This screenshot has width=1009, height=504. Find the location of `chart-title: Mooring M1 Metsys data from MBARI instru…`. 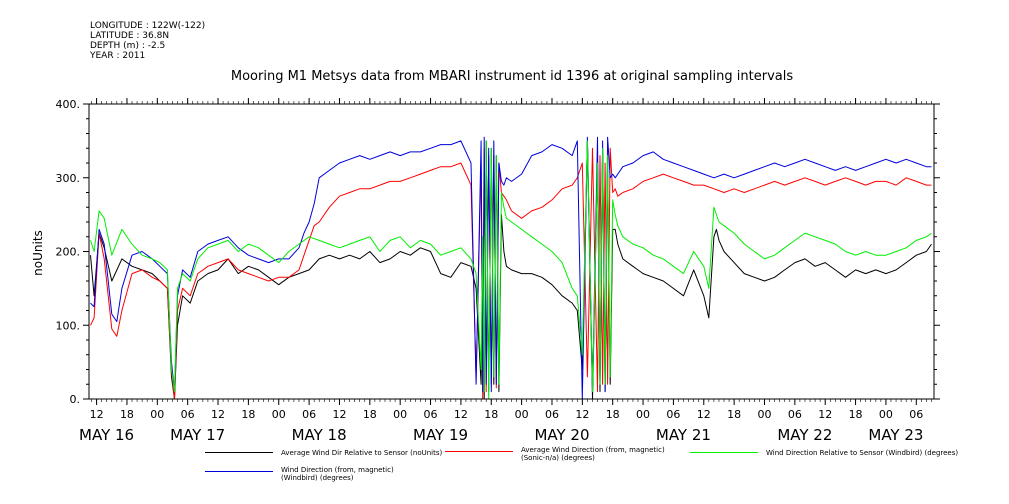

chart-title: Mooring M1 Metsys data from MBARI instru… is located at coordinates (512, 76).